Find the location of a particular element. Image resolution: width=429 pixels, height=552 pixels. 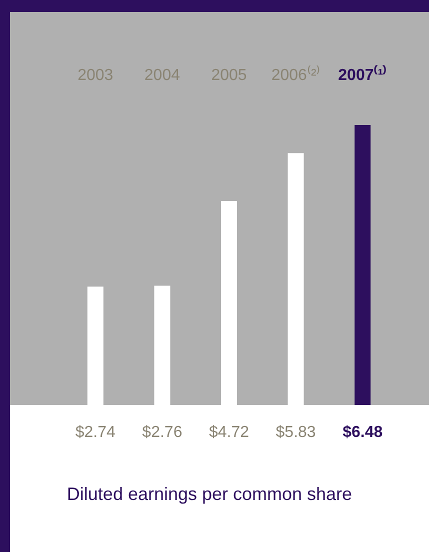

x-tick-label: 2005 is located at coordinates (229, 75).